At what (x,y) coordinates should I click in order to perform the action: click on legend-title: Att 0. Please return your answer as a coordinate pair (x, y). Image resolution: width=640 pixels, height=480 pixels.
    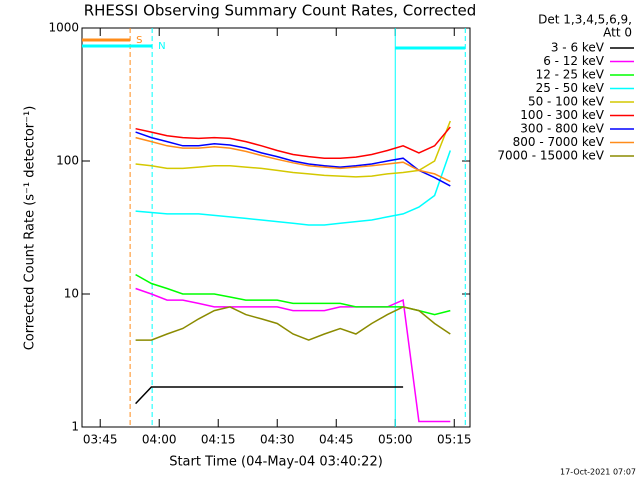
    Looking at the image, I should click on (617, 33).